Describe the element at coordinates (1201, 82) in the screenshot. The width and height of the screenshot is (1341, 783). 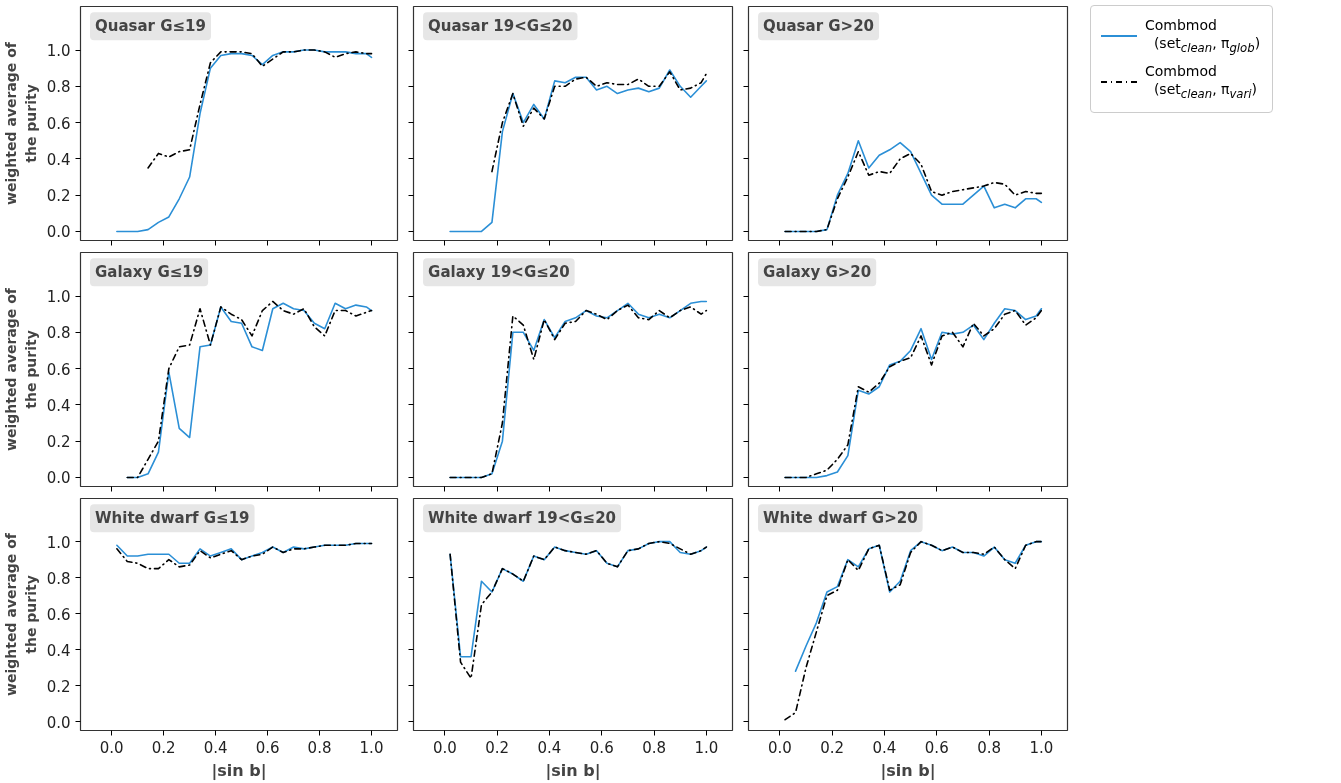
I see `legend-label: Combmod (set$_{clean}$, π$_{vari}$)` at that location.